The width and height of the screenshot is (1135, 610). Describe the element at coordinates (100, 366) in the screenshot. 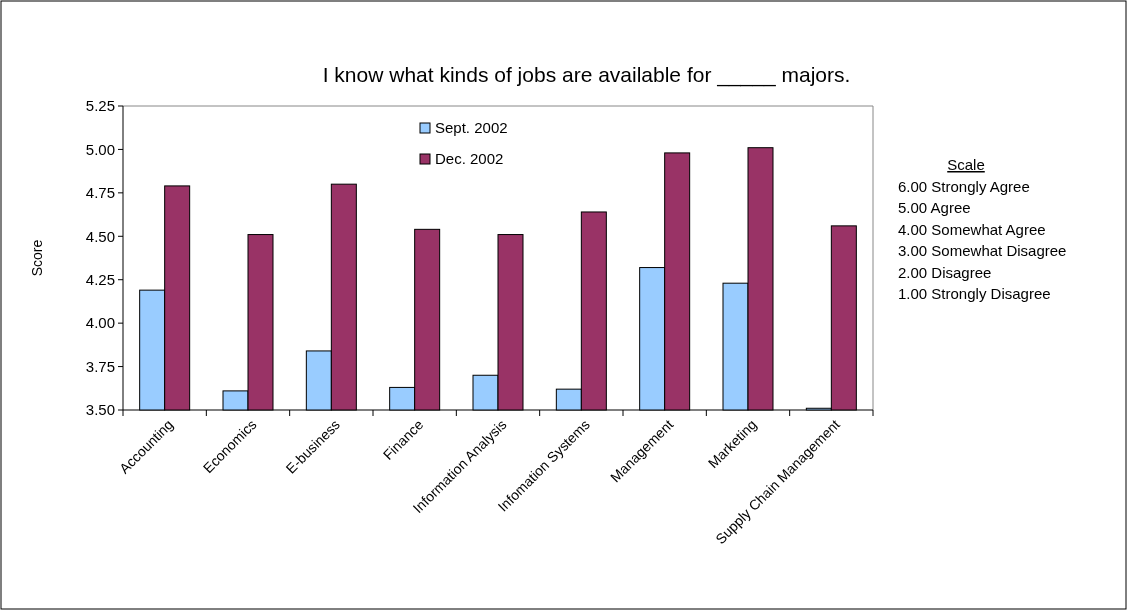

I see `y-tick-label: 3.75` at that location.